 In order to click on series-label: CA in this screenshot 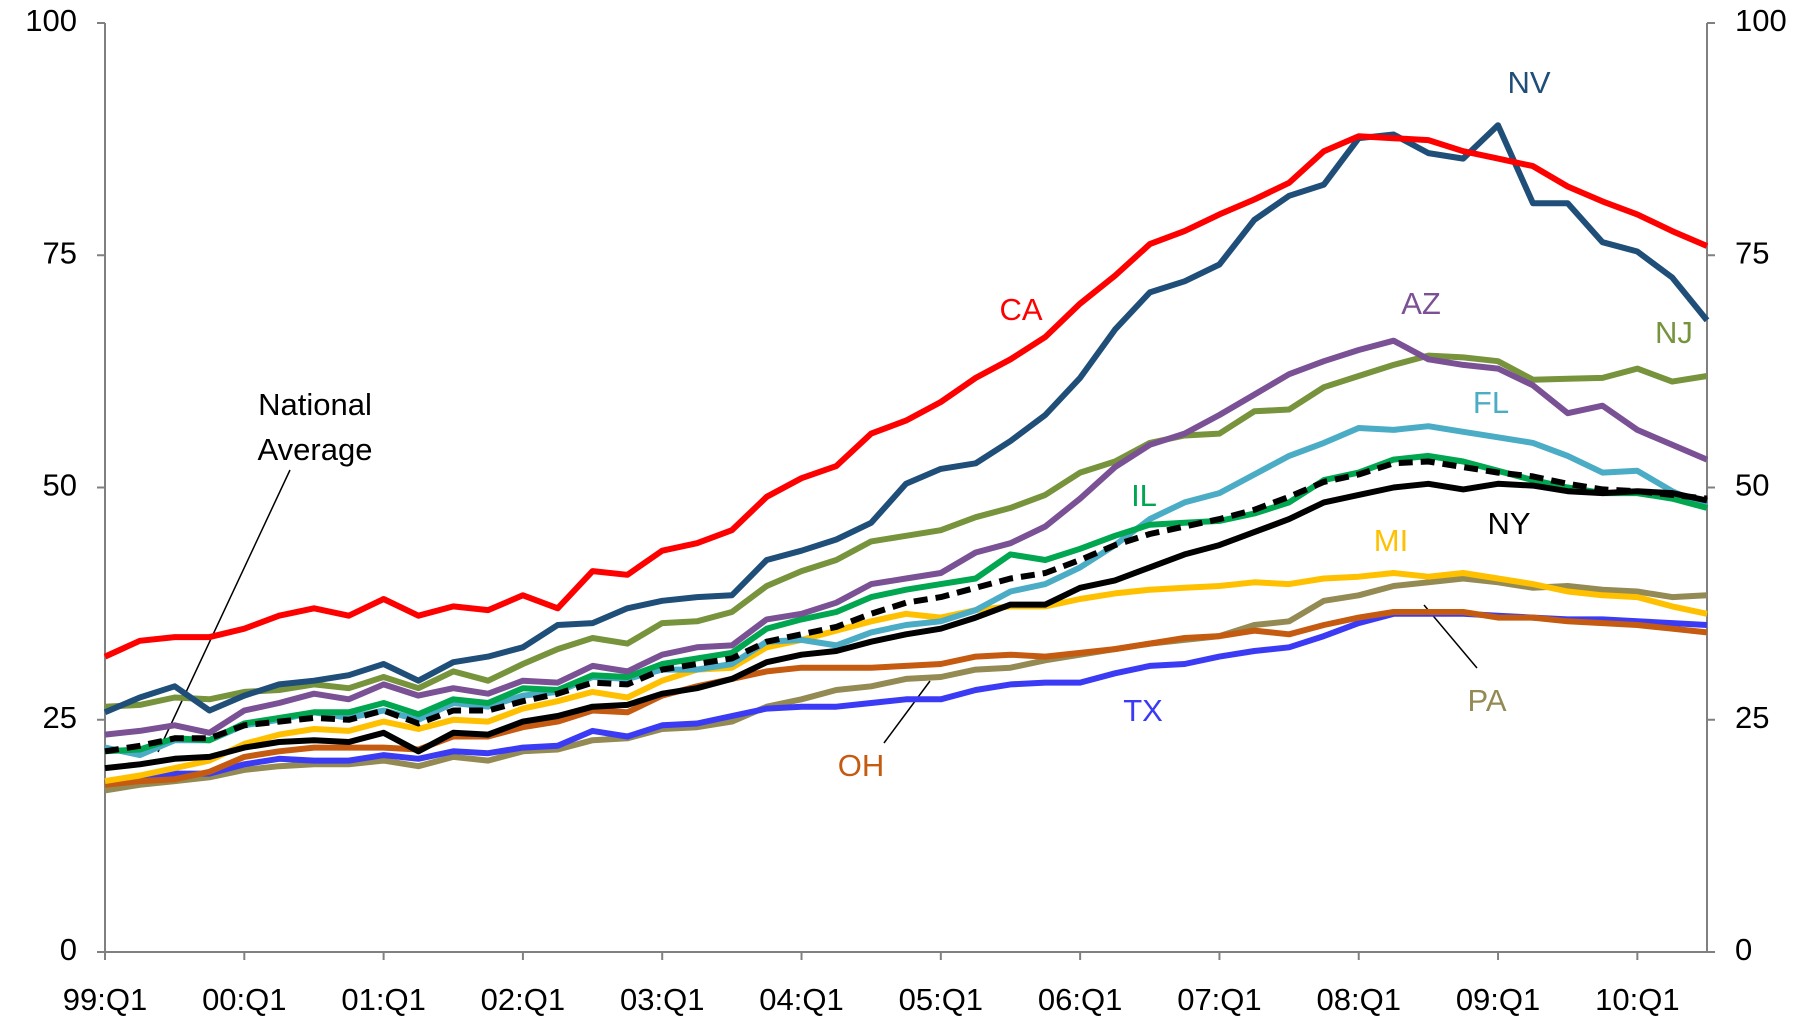, I will do `click(1020, 309)`.